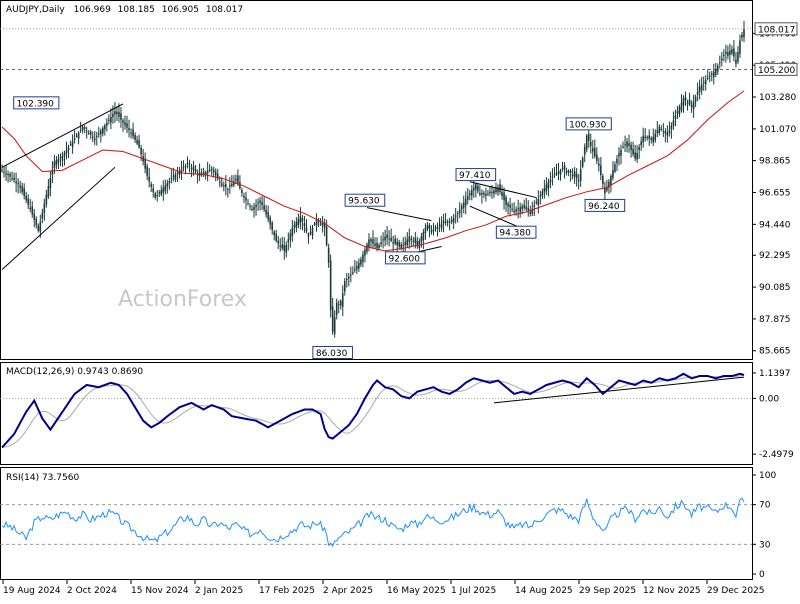  What do you see at coordinates (605, 205) in the screenshot?
I see `price-label-box` at bounding box center [605, 205].